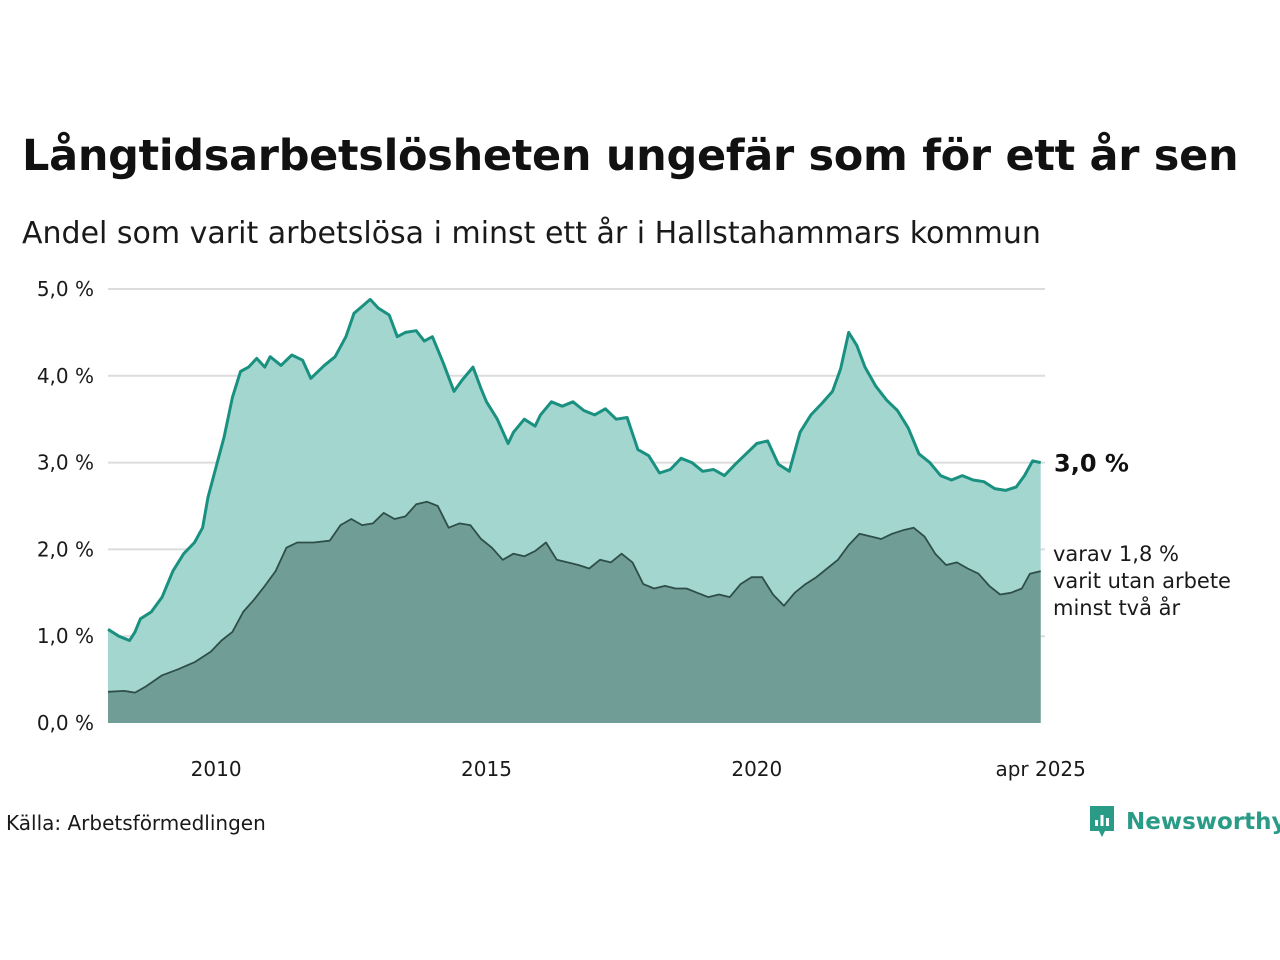  Describe the element at coordinates (1040, 769) in the screenshot. I see `x-tick-label: apr 2025` at that location.